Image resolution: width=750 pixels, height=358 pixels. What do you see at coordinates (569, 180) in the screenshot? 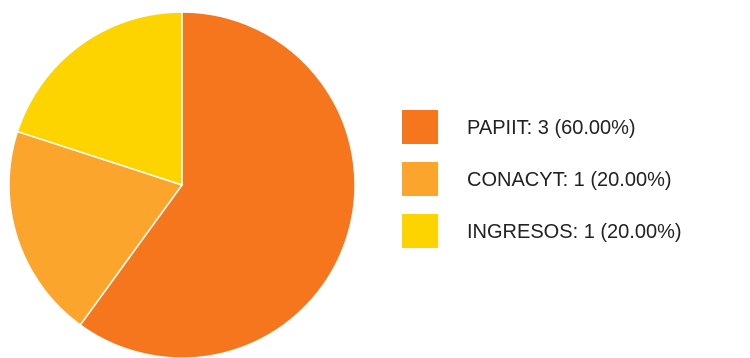
I see `legend-label-conacyt: CONACYT: 1 (20.00%)` at bounding box center [569, 180].